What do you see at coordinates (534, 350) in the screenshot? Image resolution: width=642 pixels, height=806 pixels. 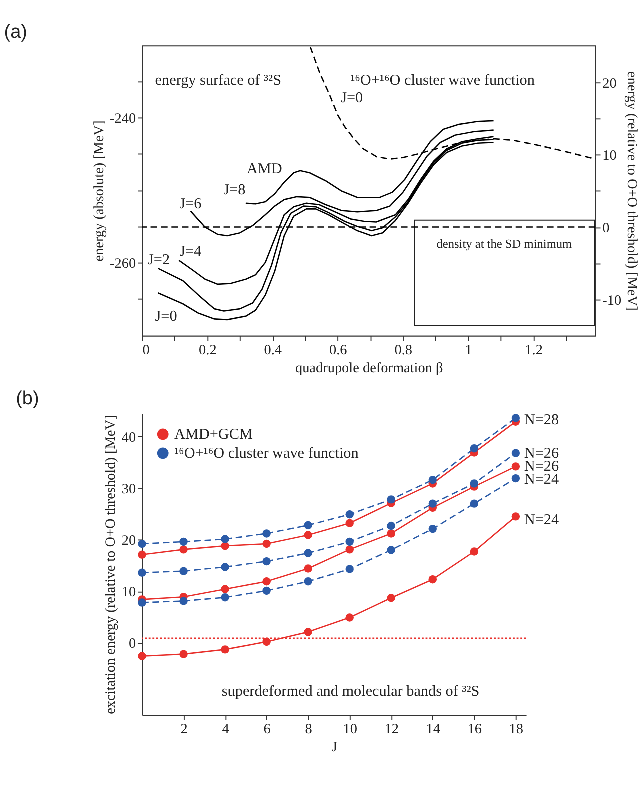 I see `x-tick-label: 1.2` at bounding box center [534, 350].